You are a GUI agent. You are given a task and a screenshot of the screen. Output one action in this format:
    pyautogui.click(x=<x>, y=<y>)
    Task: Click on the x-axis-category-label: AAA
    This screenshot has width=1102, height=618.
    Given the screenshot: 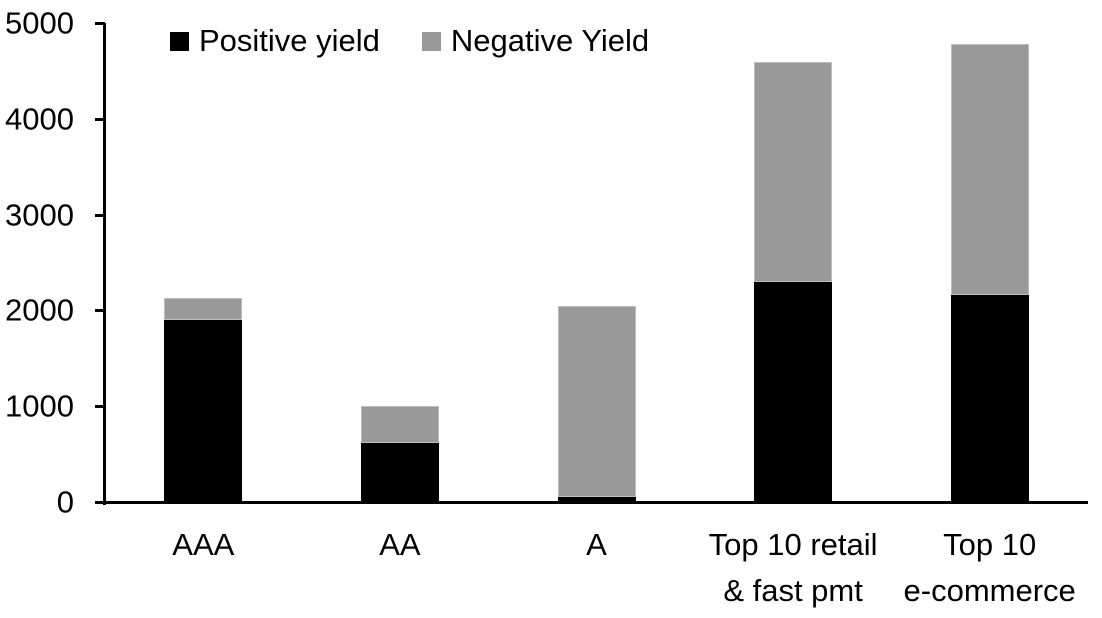 What is the action you would take?
    pyautogui.click(x=203, y=544)
    